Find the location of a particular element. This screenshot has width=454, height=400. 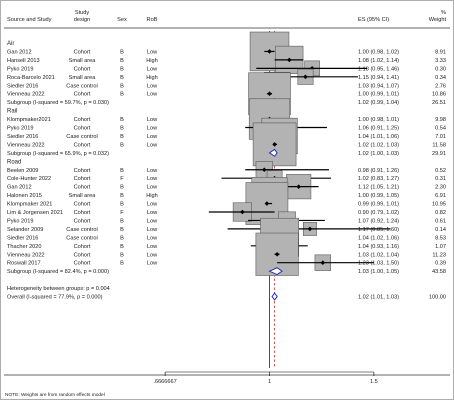

study-weight: 3.33 is located at coordinates (440, 61).